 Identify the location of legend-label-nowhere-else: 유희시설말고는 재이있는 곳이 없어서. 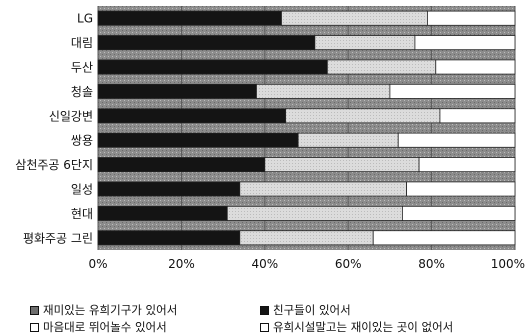
(363, 327).